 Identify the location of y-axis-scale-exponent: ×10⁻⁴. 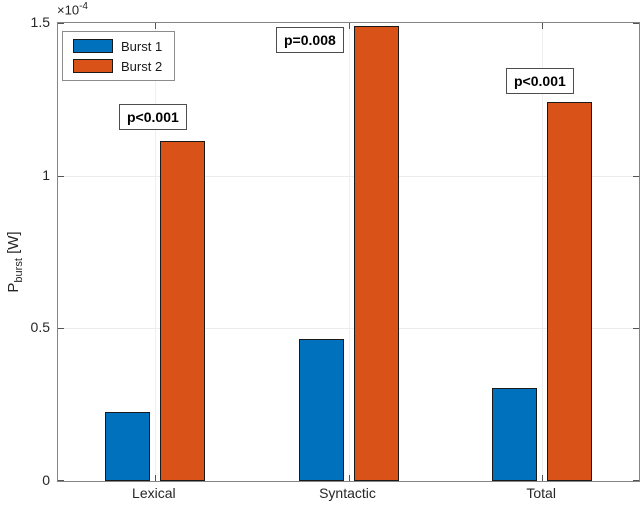
(72, 9).